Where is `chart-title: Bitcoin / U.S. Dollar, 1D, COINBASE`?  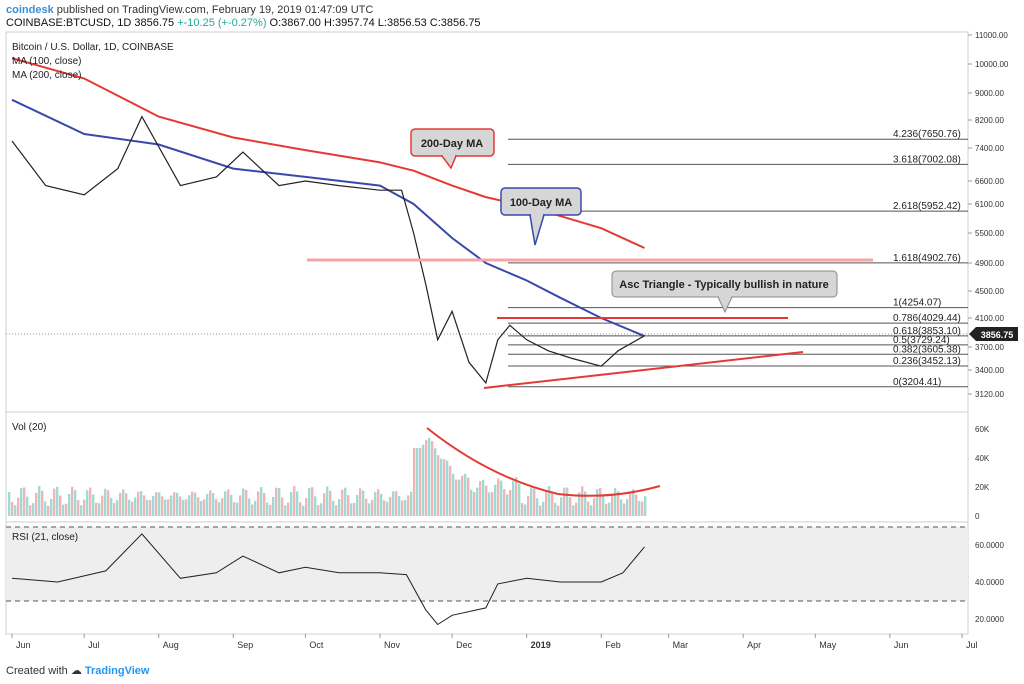
chart-title: Bitcoin / U.S. Dollar, 1D, COINBASE is located at coordinates (93, 47).